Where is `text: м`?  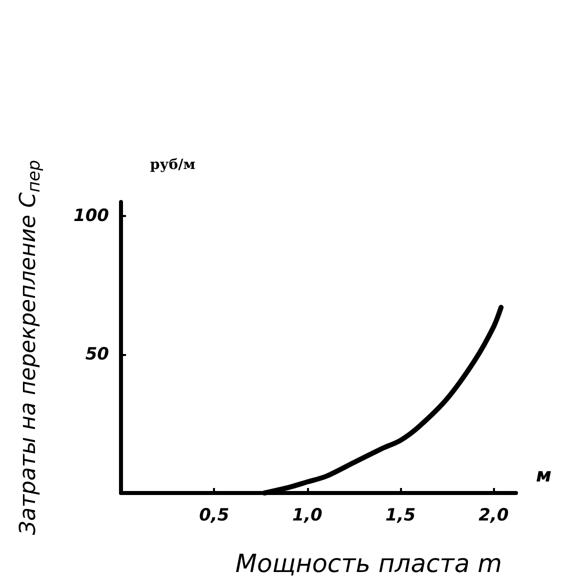
text: м is located at coordinates (544, 475).